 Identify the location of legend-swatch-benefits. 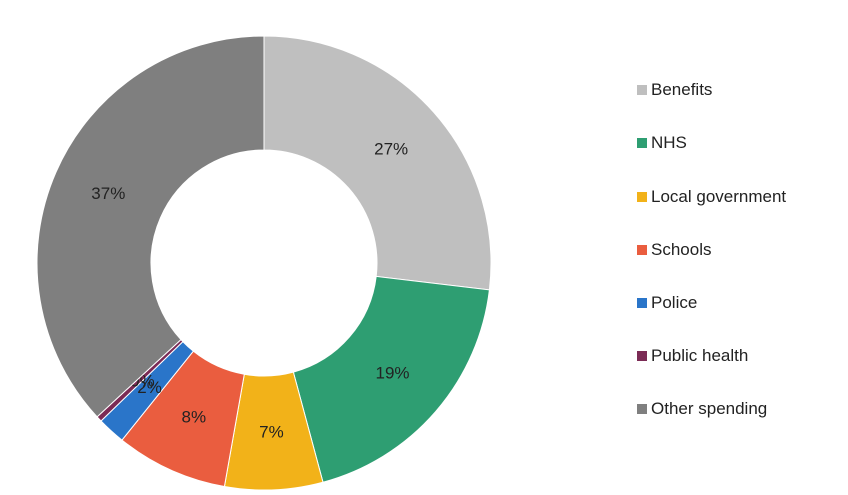
(642, 90).